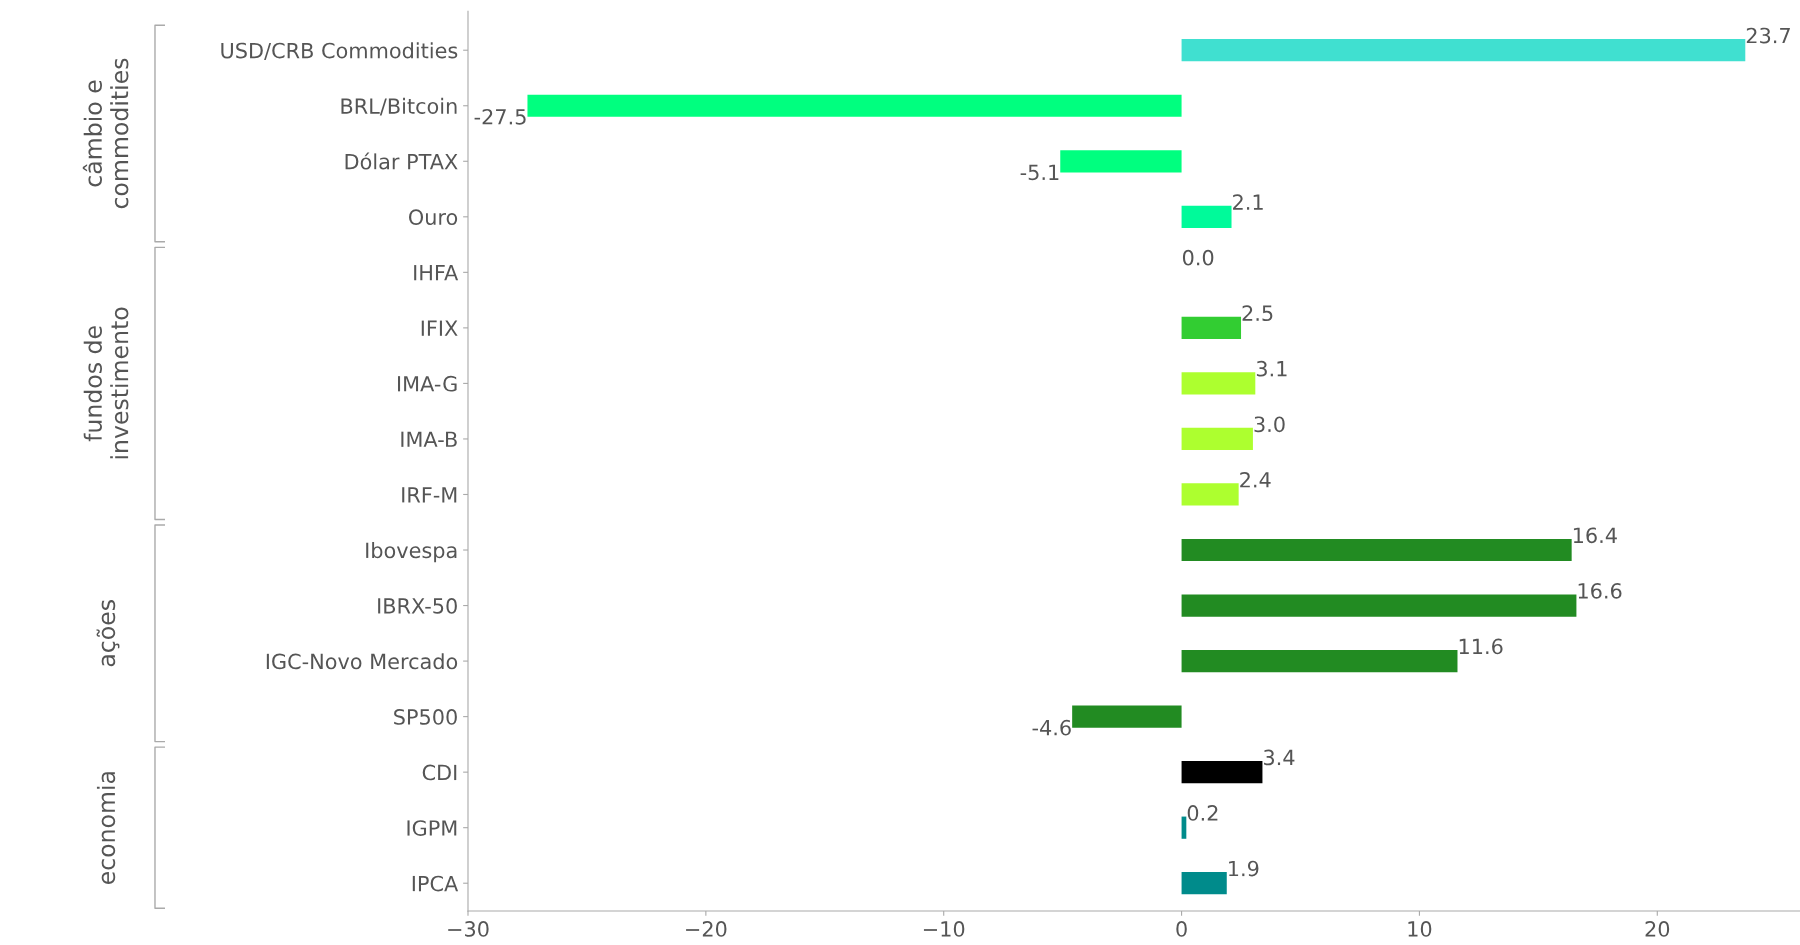  I want to click on data-label: 0.2, so click(1202, 813).